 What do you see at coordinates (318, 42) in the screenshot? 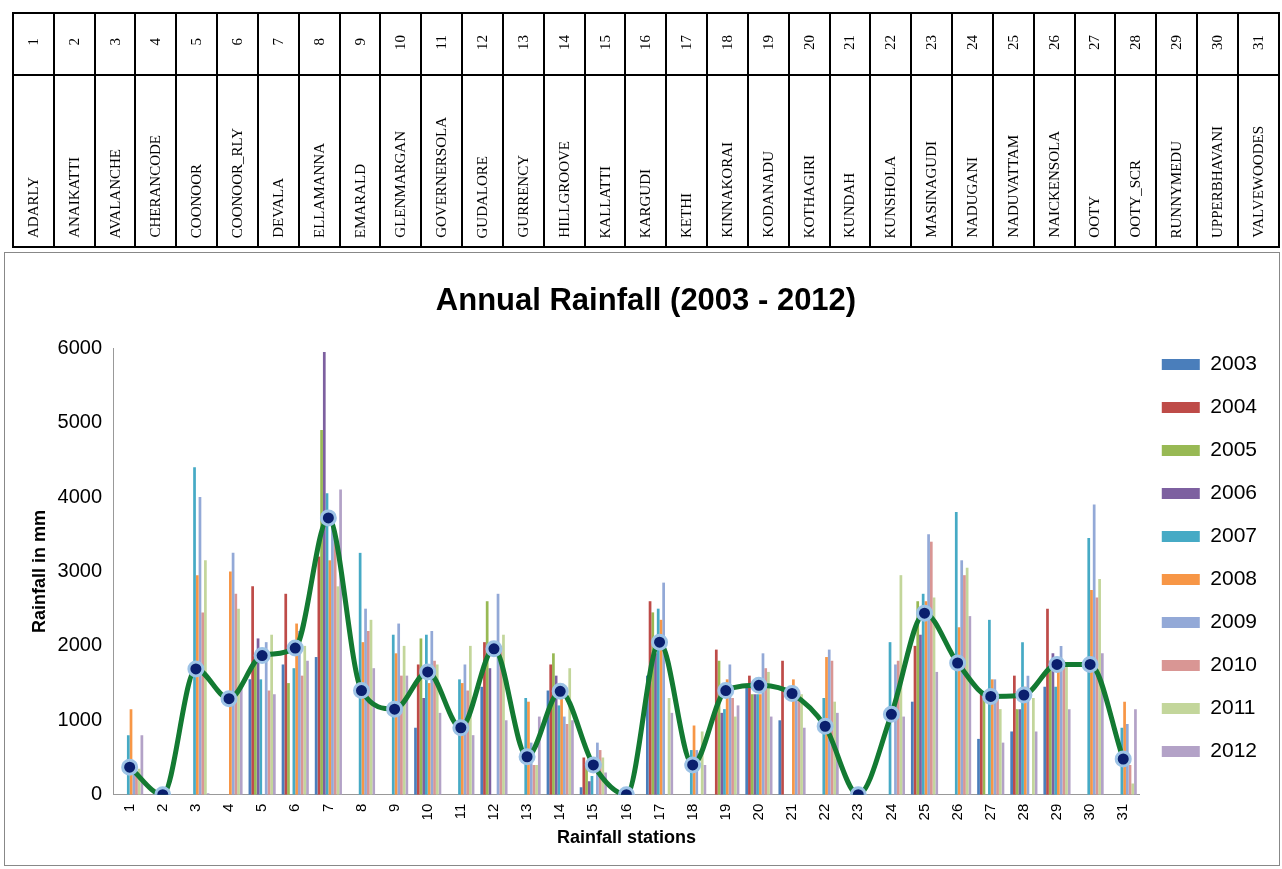
I see `category-label: 8` at bounding box center [318, 42].